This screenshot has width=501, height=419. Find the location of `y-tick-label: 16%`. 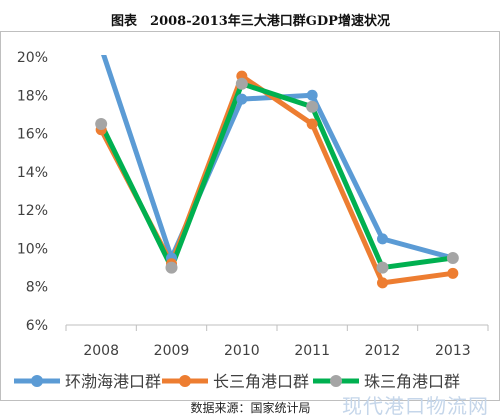

y-tick-label: 16% is located at coordinates (32, 135).